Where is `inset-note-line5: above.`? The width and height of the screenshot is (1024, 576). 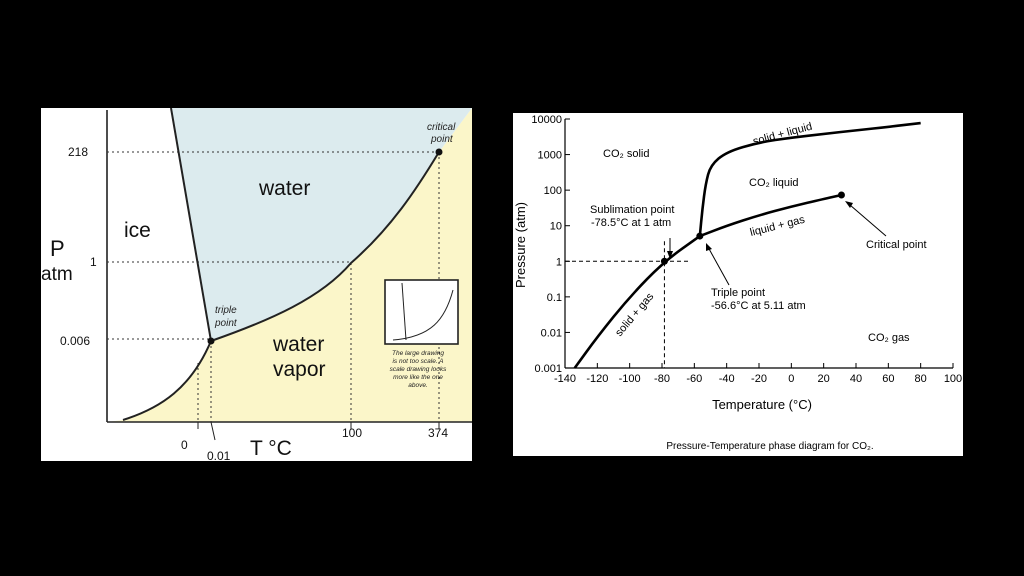 inset-note-line5: above. is located at coordinates (418, 385).